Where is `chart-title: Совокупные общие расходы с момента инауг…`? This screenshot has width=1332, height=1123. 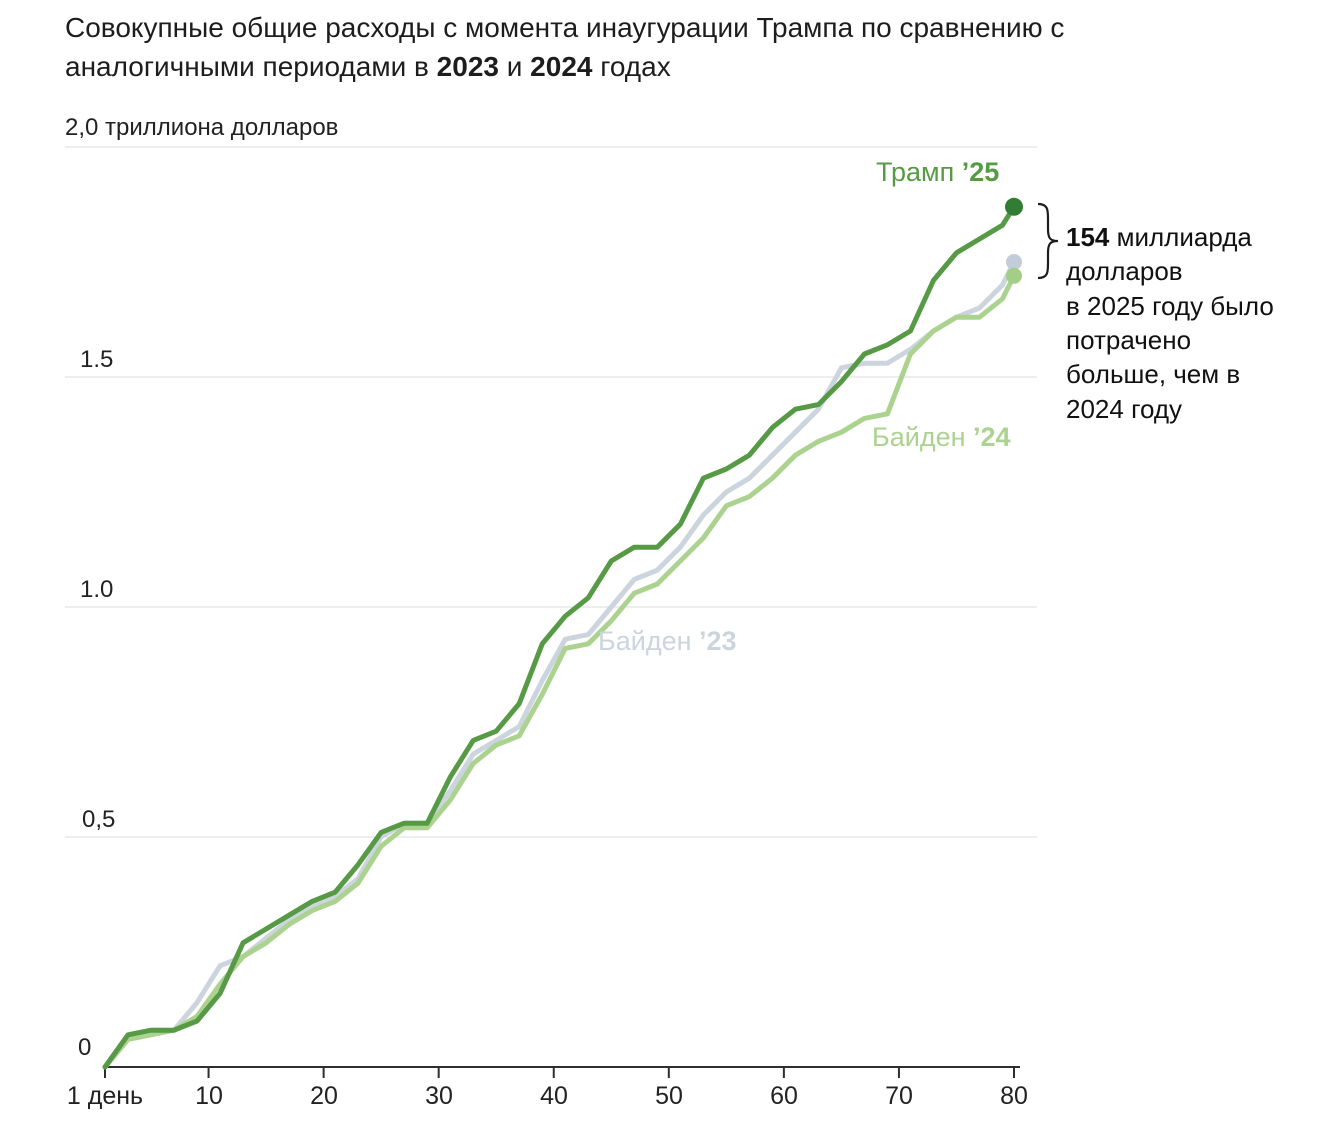
chart-title: Совокупные общие расходы с момента инауг… is located at coordinates (615, 47).